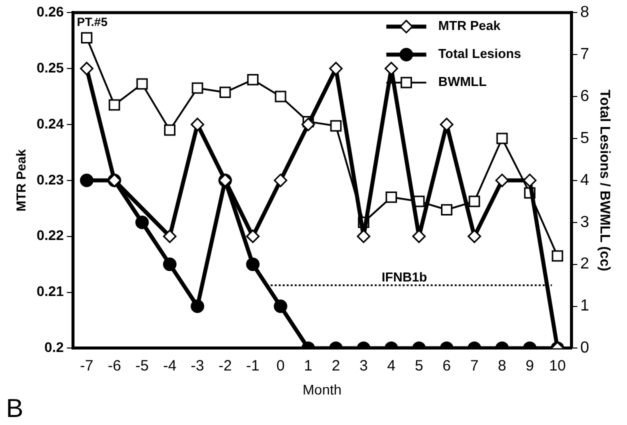 The width and height of the screenshot is (627, 425). I want to click on x-axis-title: Month, so click(322, 389).